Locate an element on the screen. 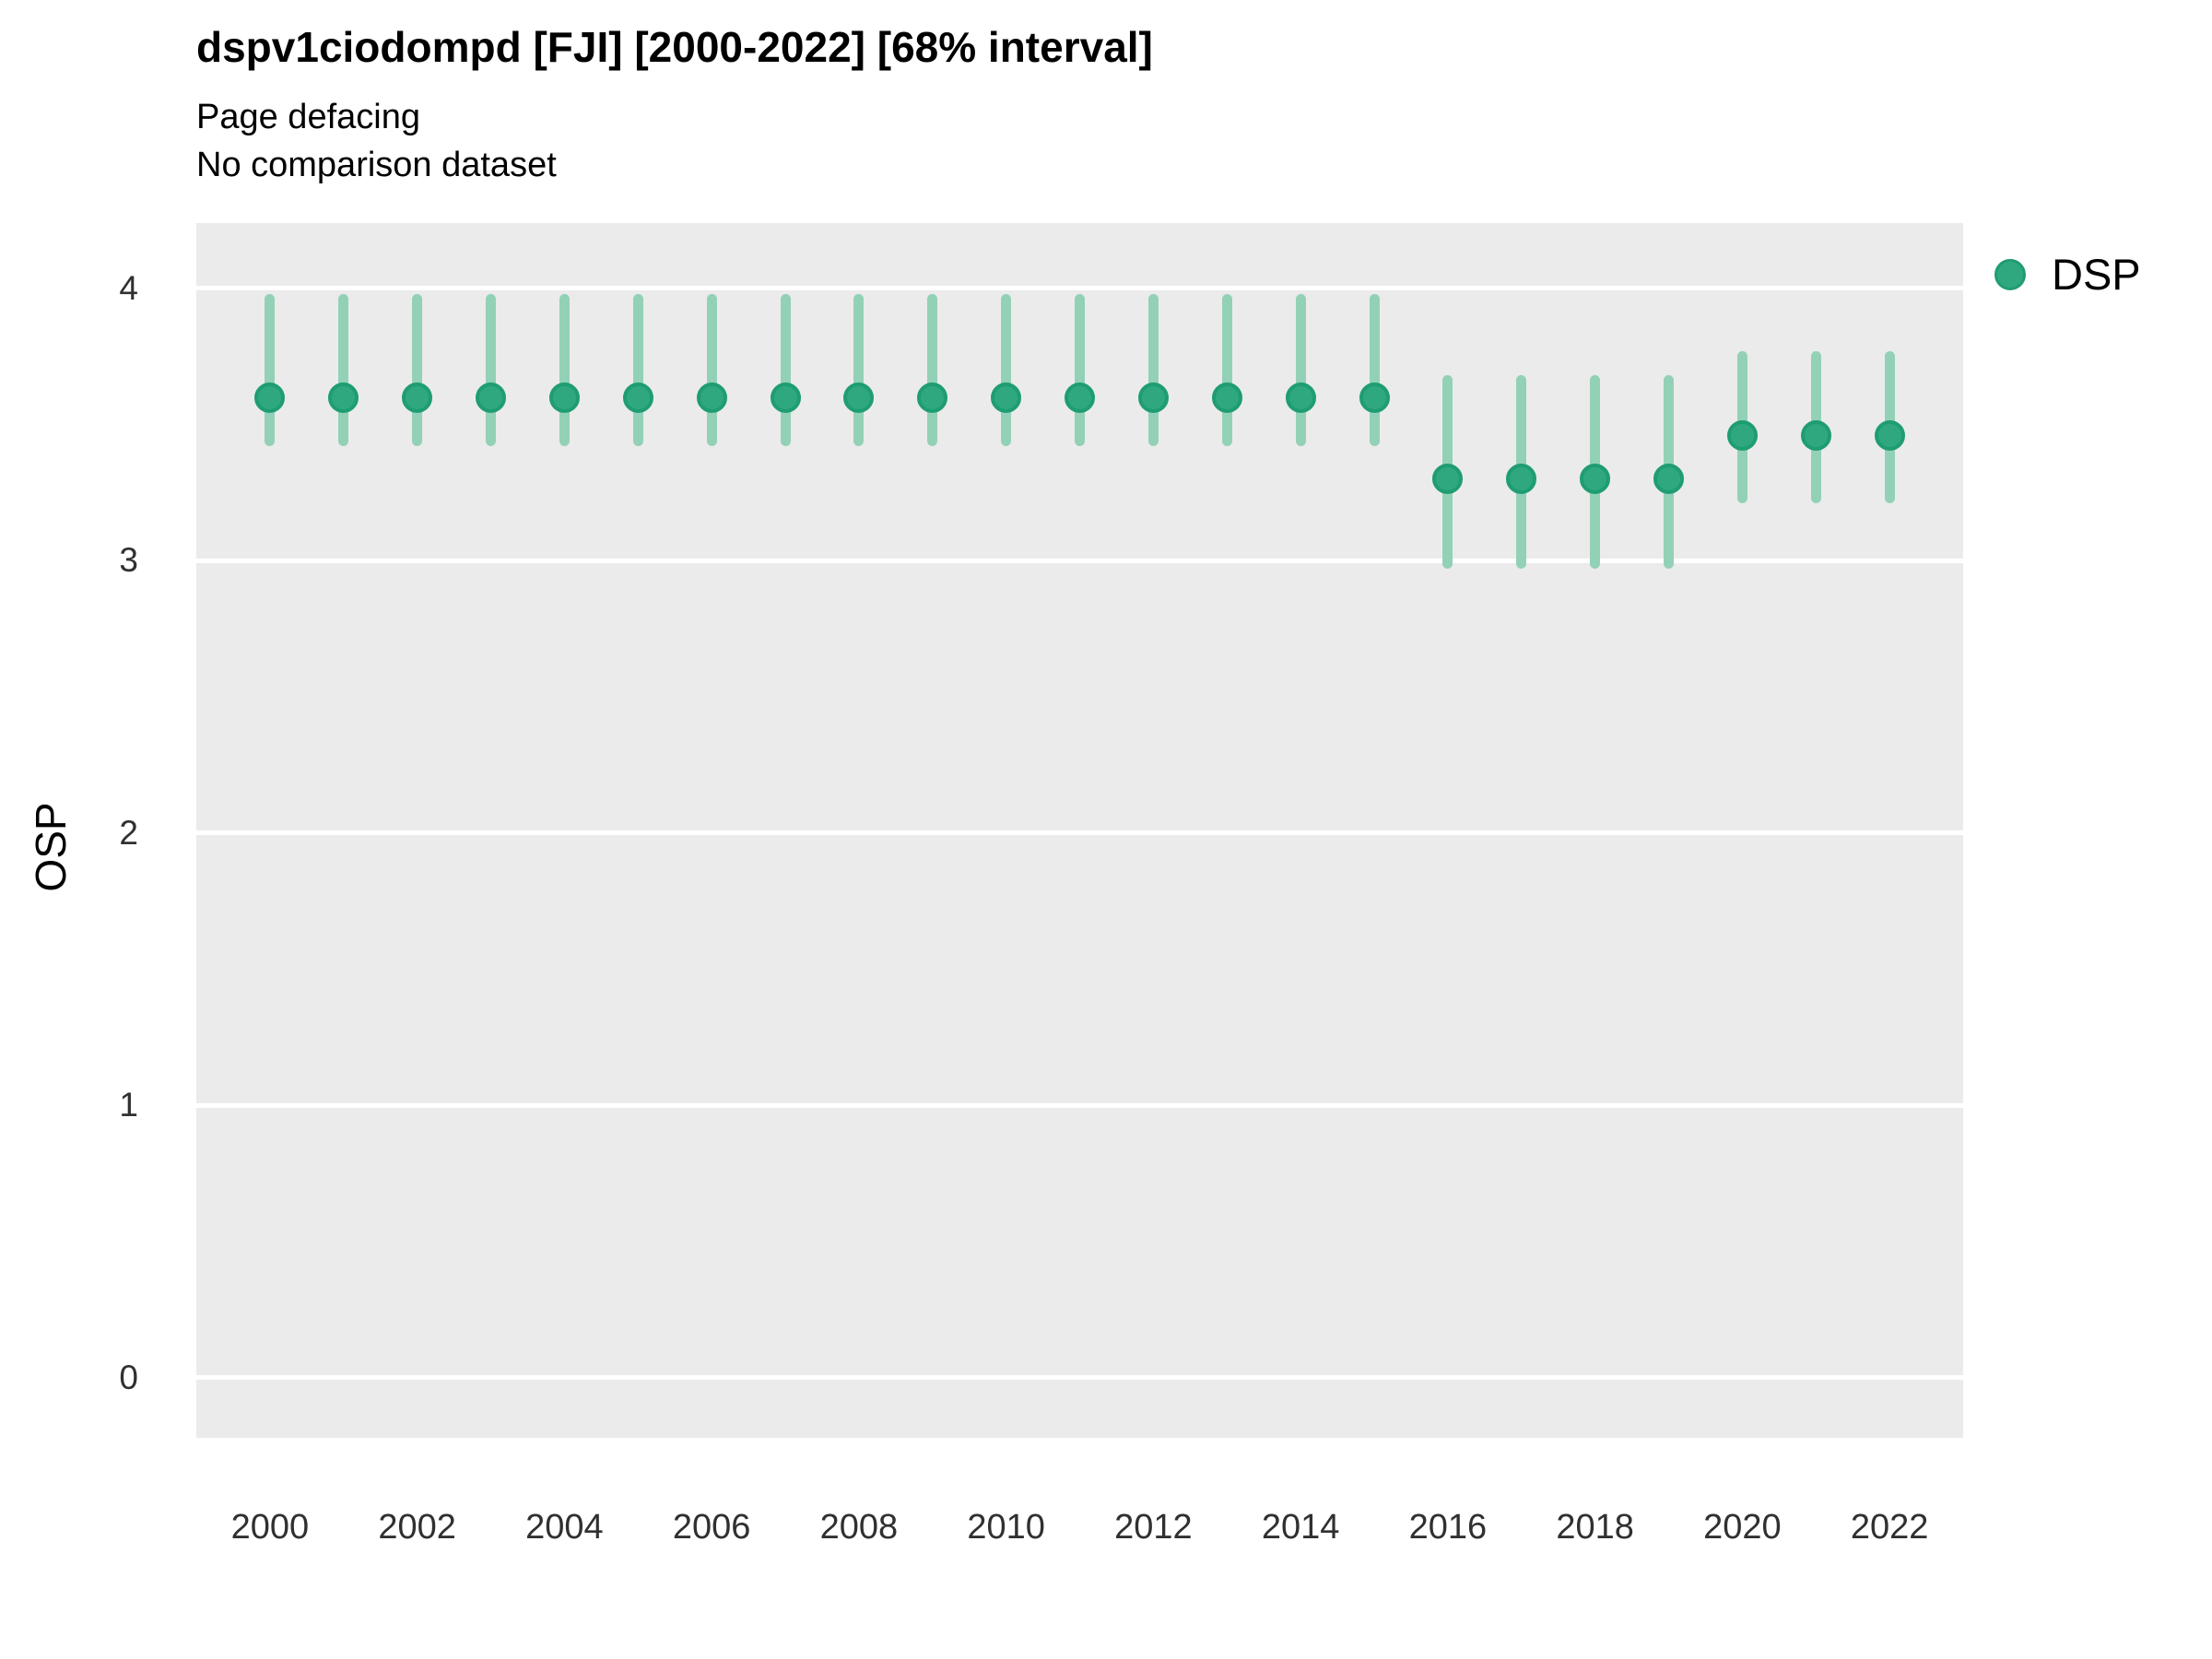  legend: DSP is located at coordinates (2097, 276).